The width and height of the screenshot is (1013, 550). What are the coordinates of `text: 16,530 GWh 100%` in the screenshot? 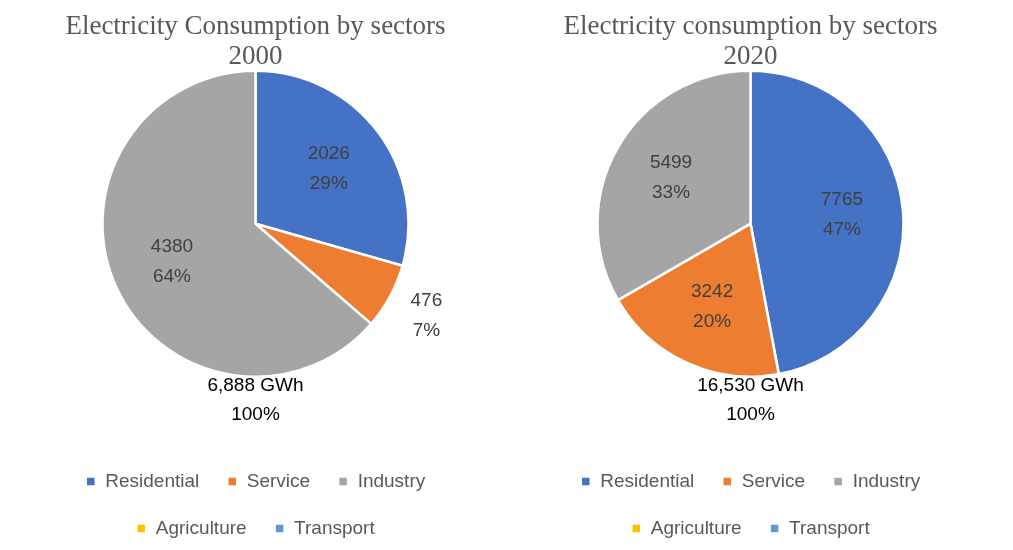 It's located at (750, 399).